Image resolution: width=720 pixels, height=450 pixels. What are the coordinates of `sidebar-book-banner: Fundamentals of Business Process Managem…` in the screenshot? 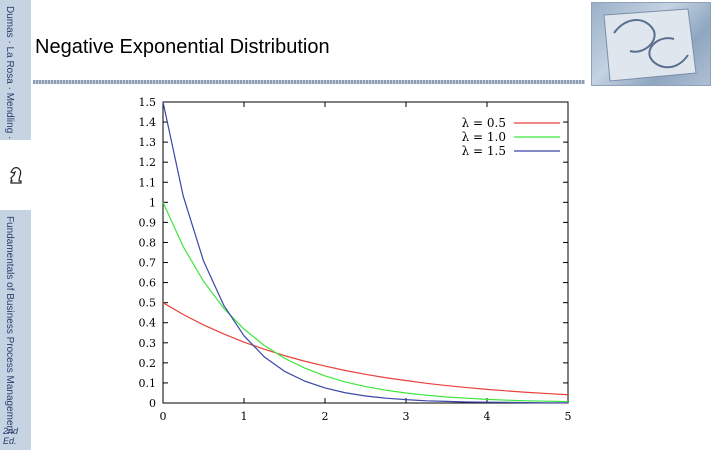 It's located at (15, 330).